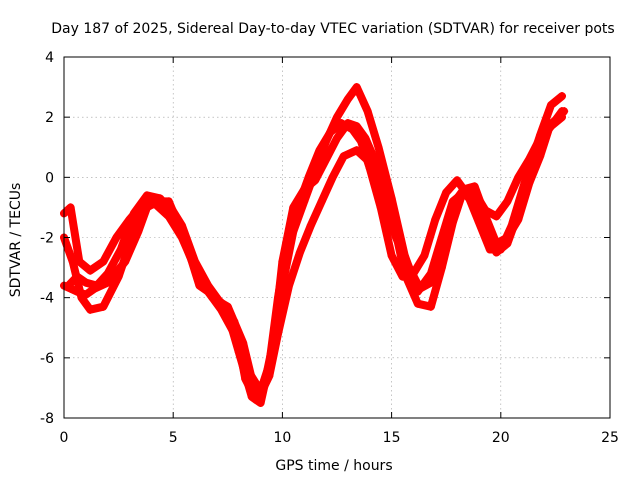  I want to click on y-tick-label: 0, so click(49, 178).